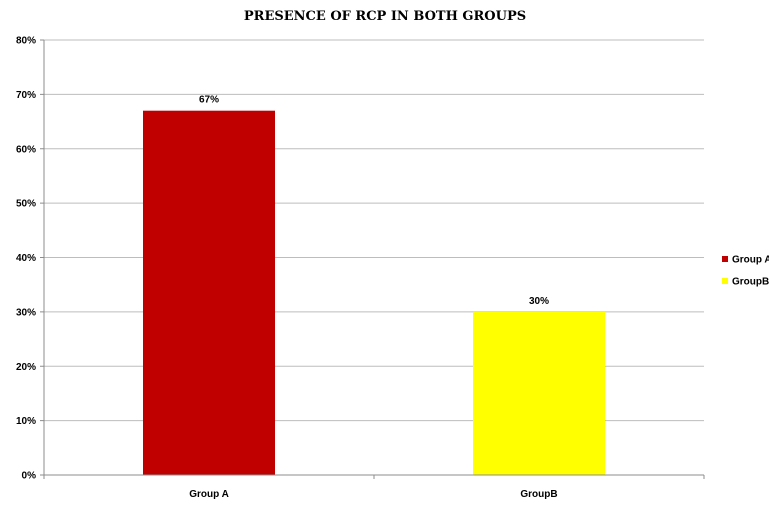 The height and width of the screenshot is (507, 769). What do you see at coordinates (29, 476) in the screenshot?
I see `y-tick-label: 0%` at bounding box center [29, 476].